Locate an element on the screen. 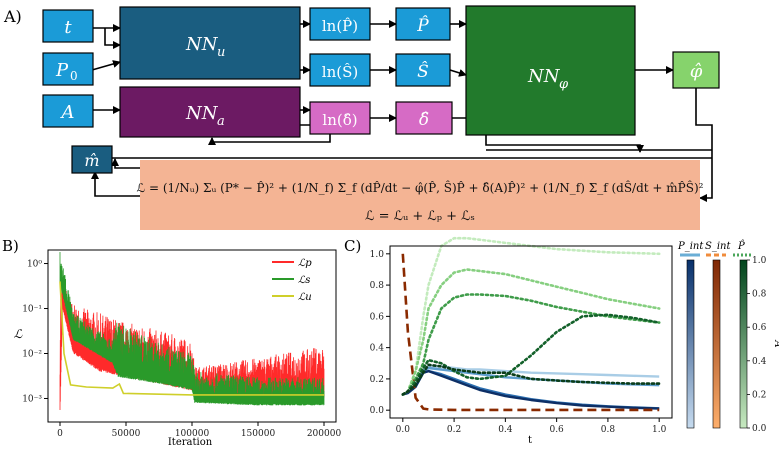  input-a: A is located at coordinates (68, 111).